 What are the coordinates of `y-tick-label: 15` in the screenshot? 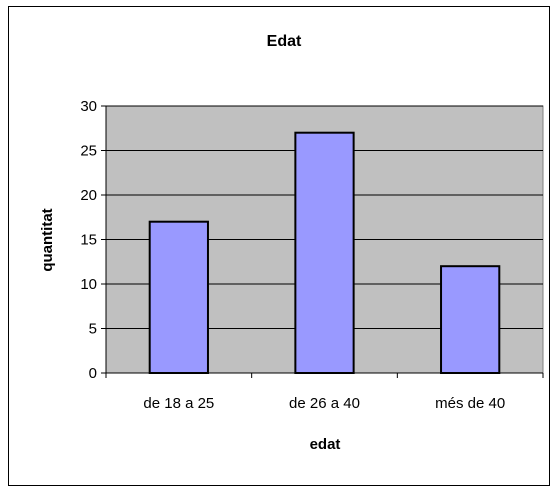 It's located at (88, 240).